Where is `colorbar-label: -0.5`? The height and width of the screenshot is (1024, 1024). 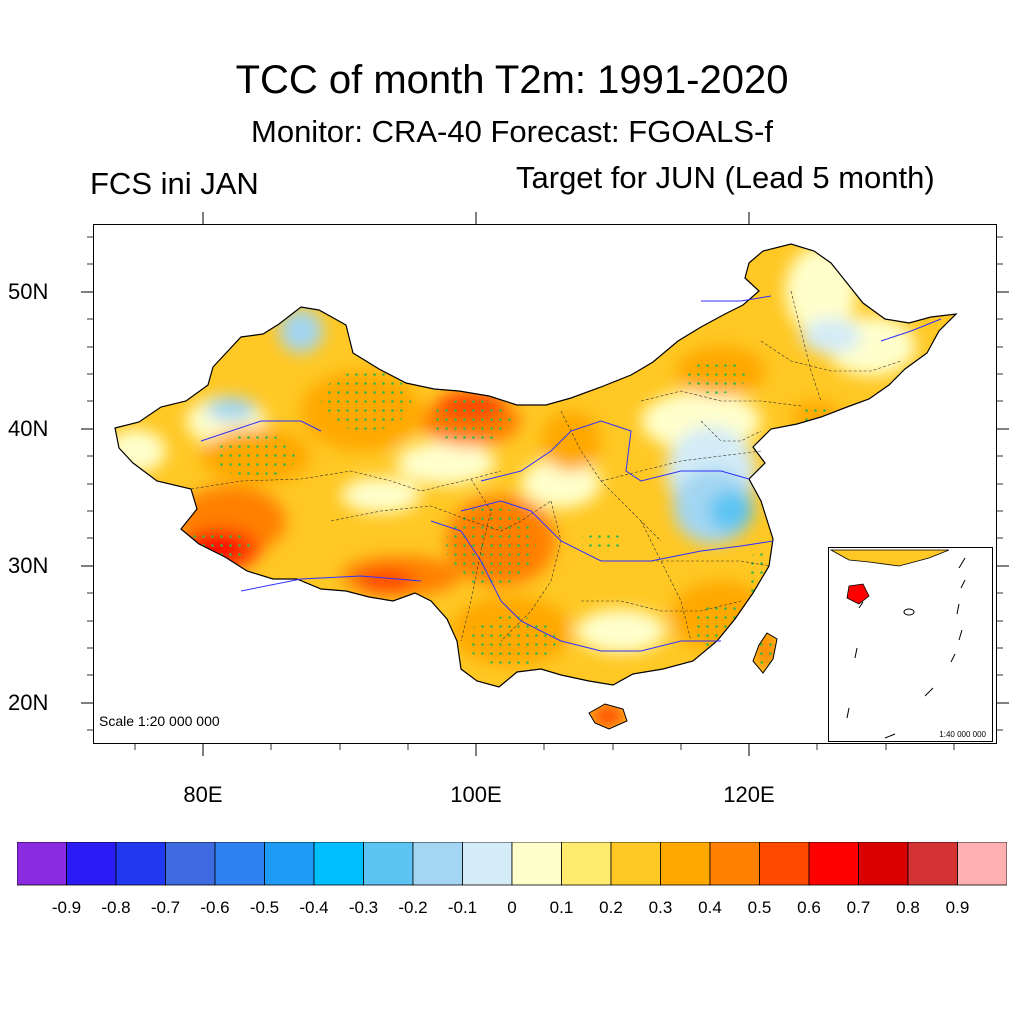 colorbar-label: -0.5 is located at coordinates (264, 907).